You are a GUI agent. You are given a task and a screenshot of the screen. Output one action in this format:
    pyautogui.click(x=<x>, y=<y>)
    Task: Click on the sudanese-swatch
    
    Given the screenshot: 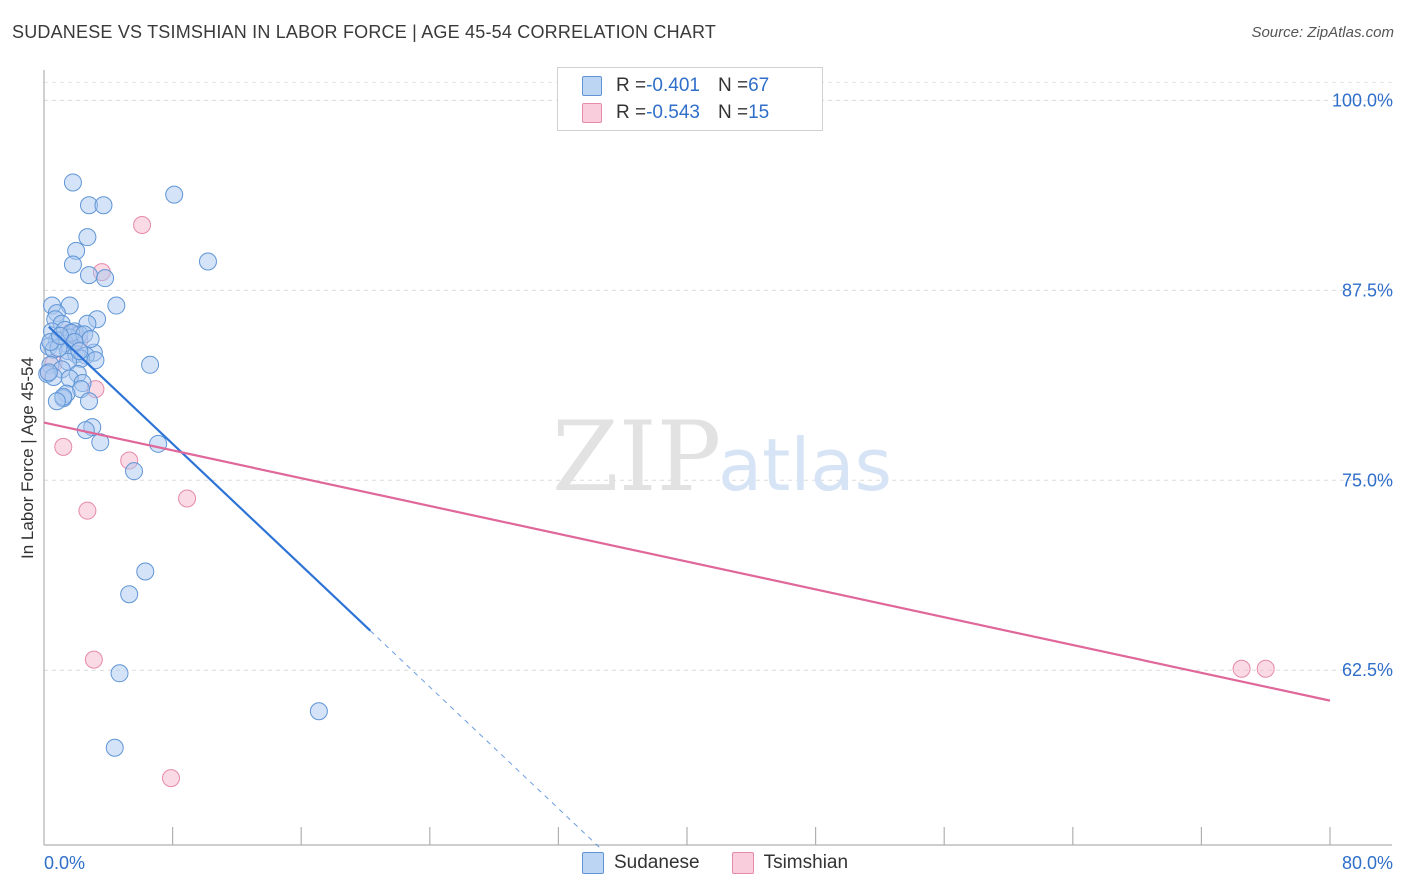 What is the action you would take?
    pyautogui.click(x=592, y=86)
    